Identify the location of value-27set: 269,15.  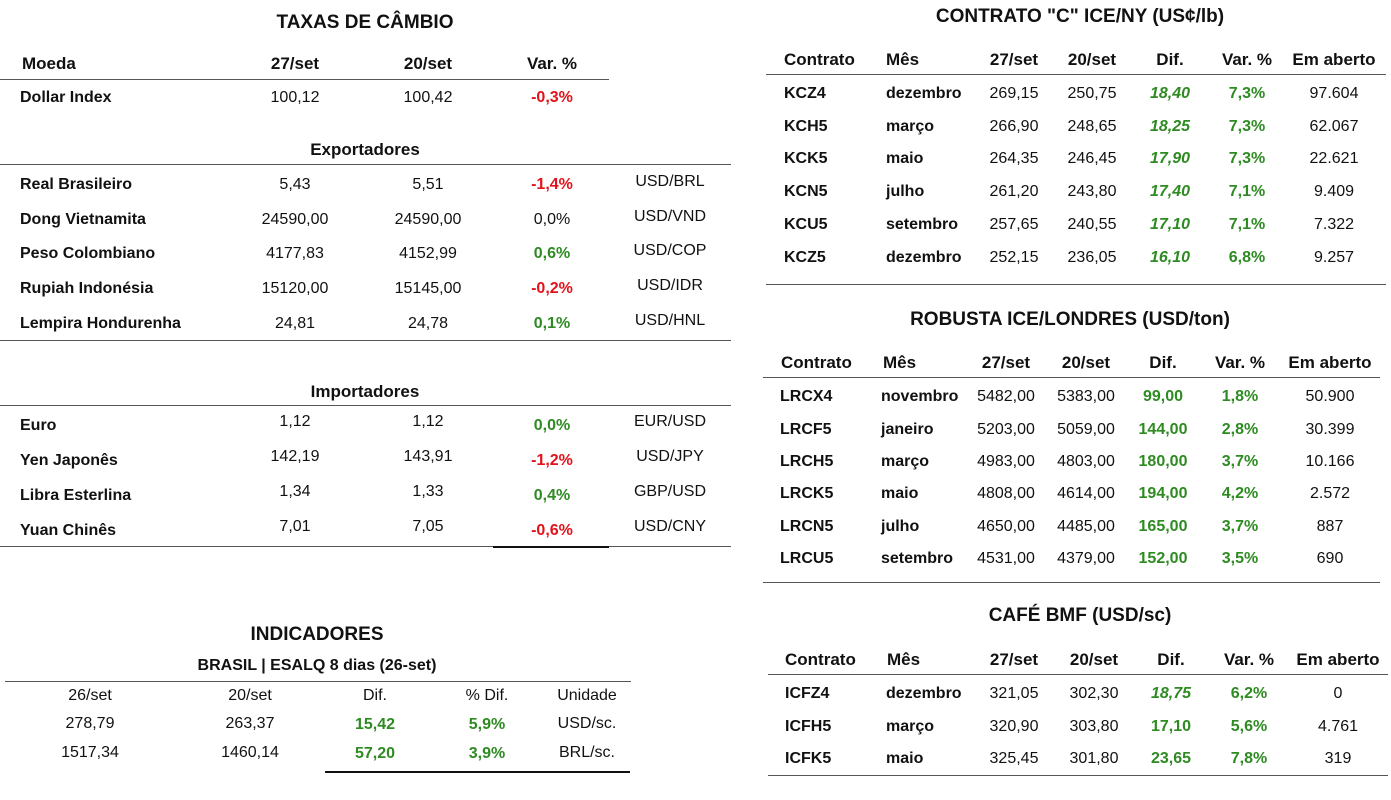
(1014, 93).